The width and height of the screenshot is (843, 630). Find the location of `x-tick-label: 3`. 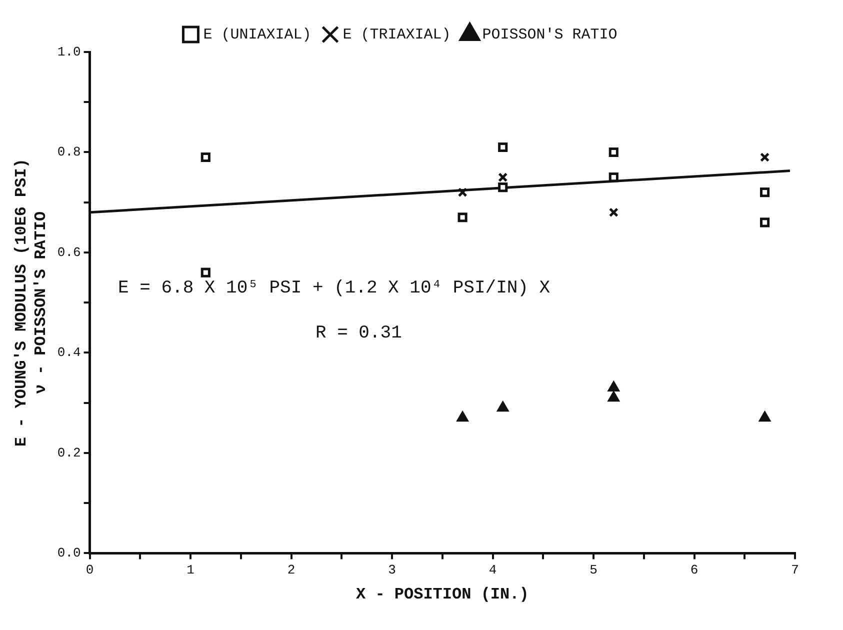

x-tick-label: 3 is located at coordinates (392, 570).